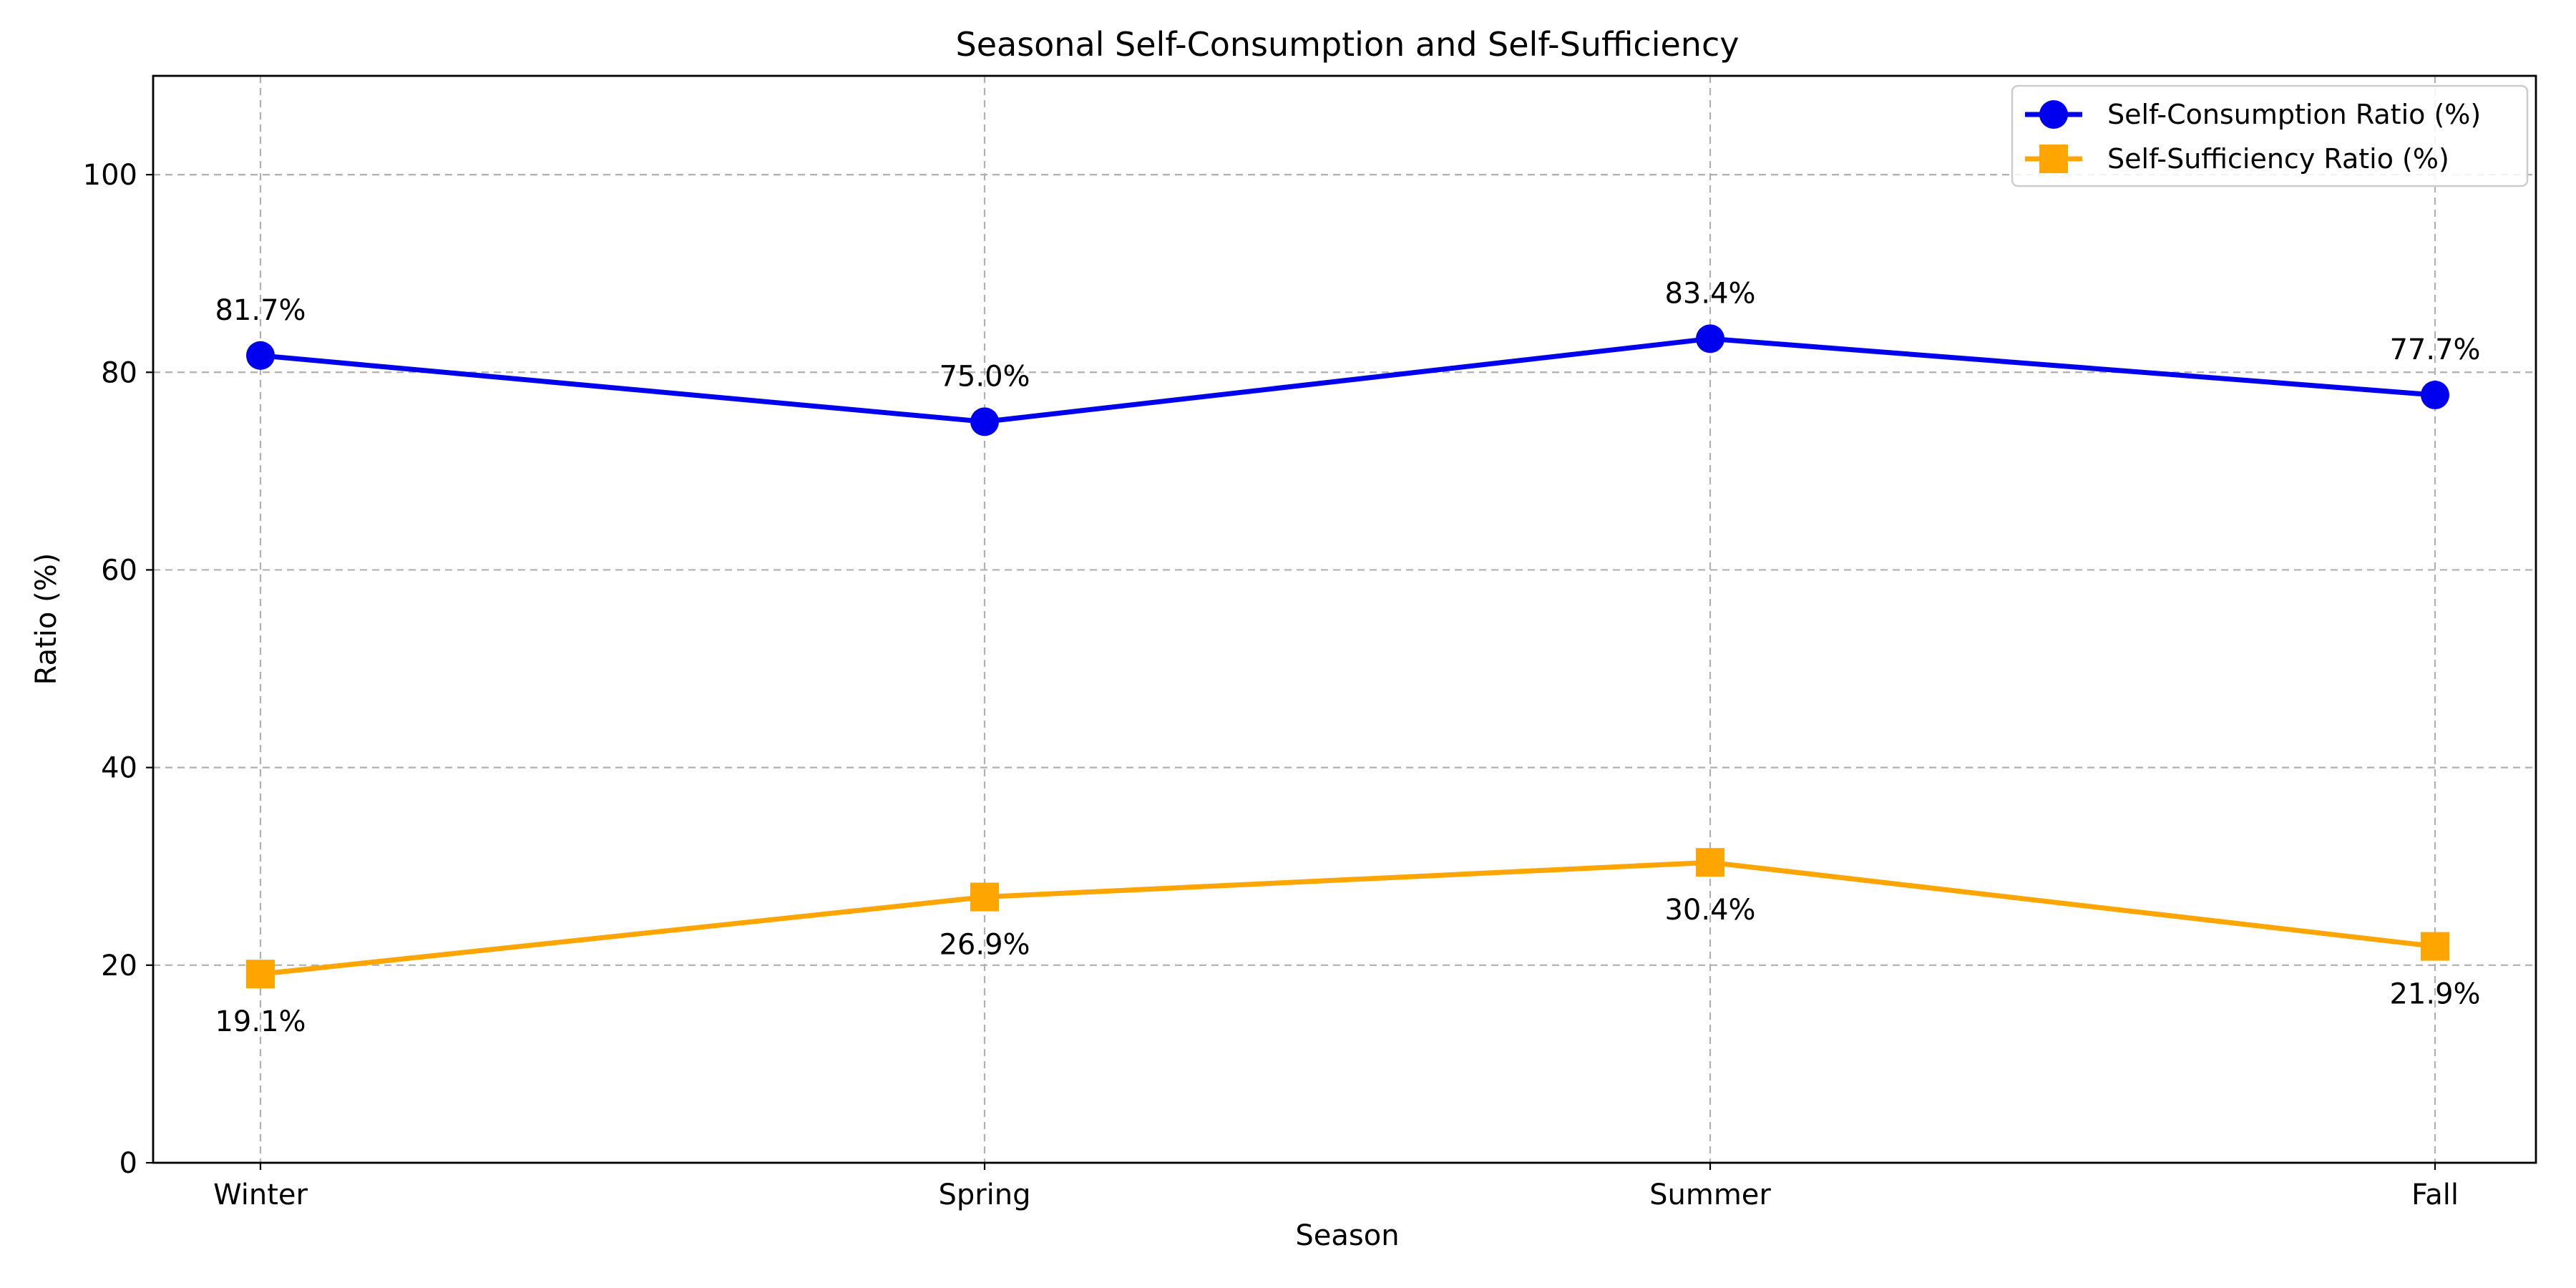 This screenshot has width=2576, height=1288. I want to click on y-tick-label: 100, so click(110, 175).